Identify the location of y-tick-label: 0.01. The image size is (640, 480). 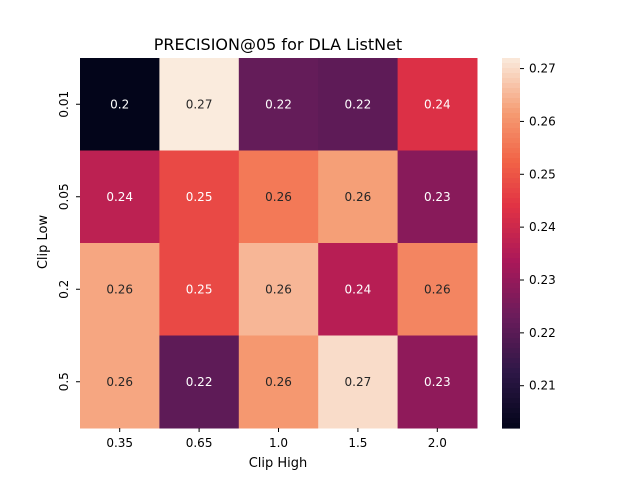
(64, 104).